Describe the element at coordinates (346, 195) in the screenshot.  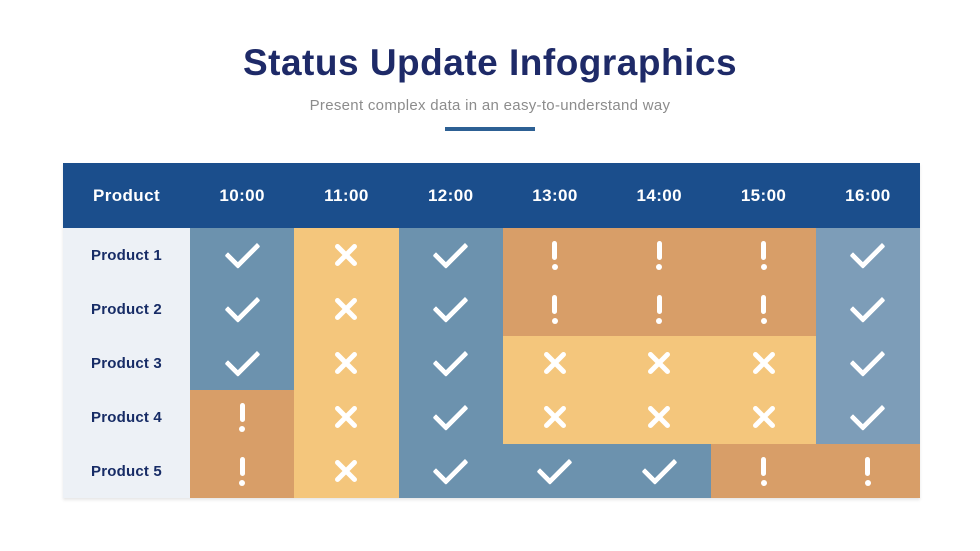
I see `column-header-time: 11:00` at that location.